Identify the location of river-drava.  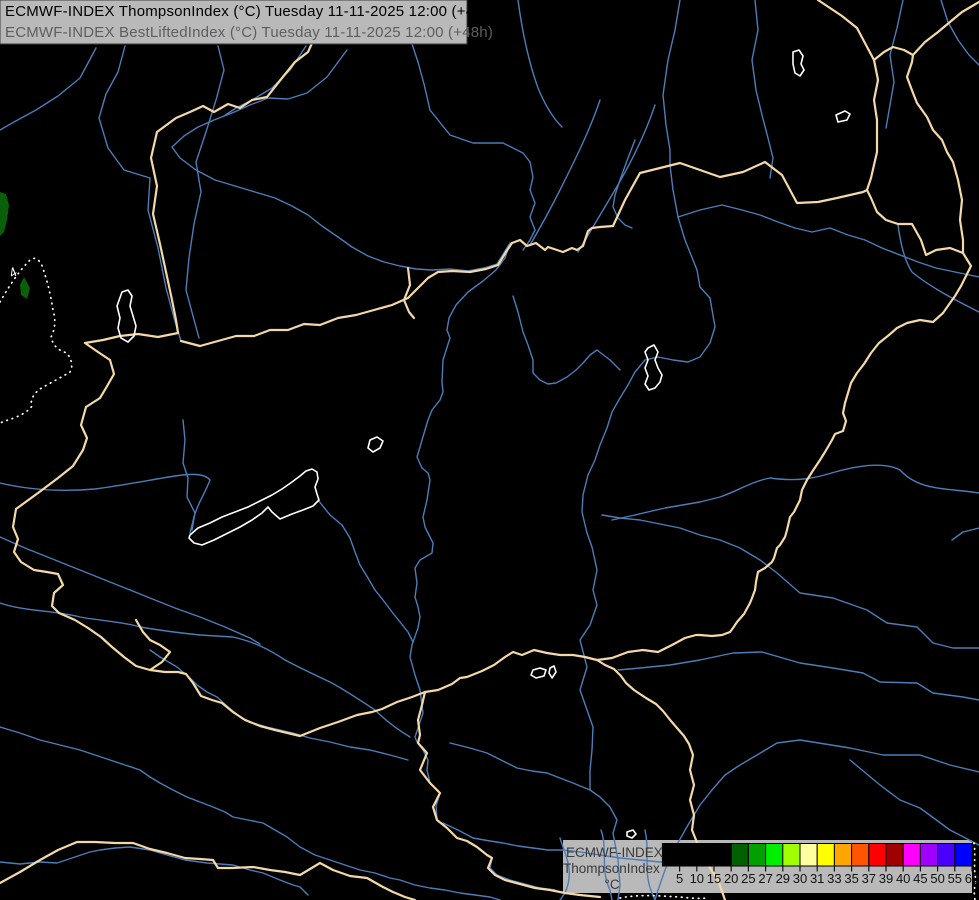
(205, 670).